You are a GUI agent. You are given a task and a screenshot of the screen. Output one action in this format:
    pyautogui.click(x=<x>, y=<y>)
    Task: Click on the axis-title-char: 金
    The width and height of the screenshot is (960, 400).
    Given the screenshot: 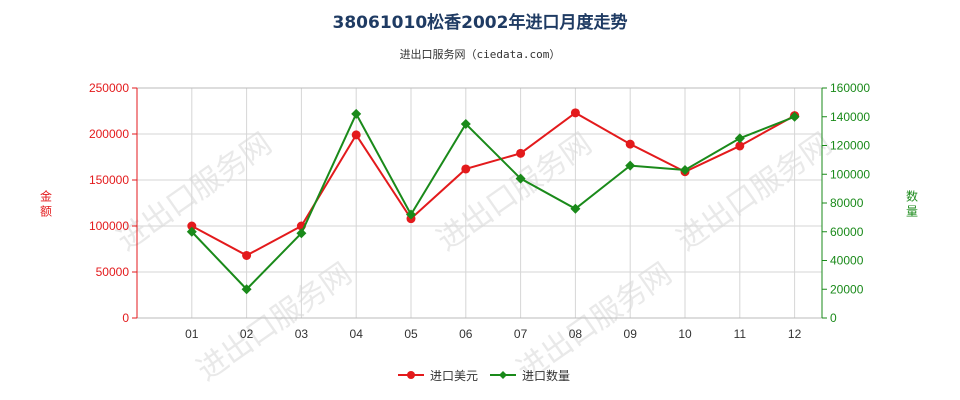 What is the action you would take?
    pyautogui.click(x=46, y=196)
    